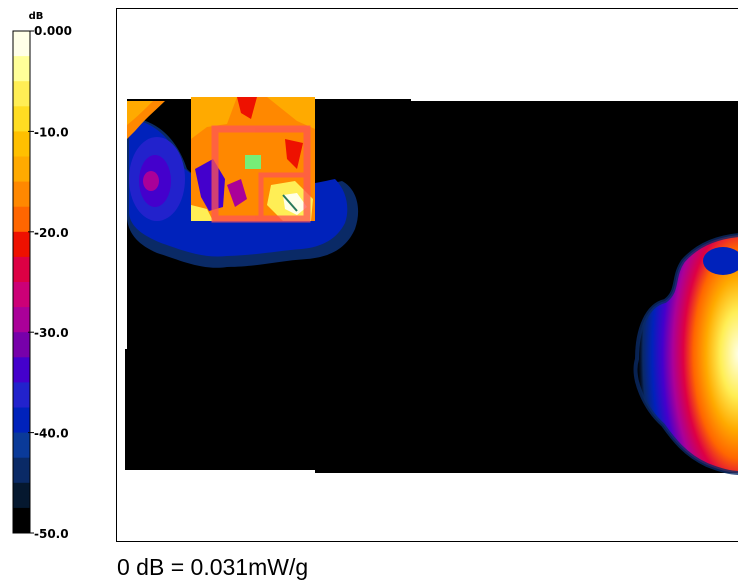 The width and height of the screenshot is (738, 585). What do you see at coordinates (51, 333) in the screenshot?
I see `colorbar-tick-label: -30.0` at bounding box center [51, 333].